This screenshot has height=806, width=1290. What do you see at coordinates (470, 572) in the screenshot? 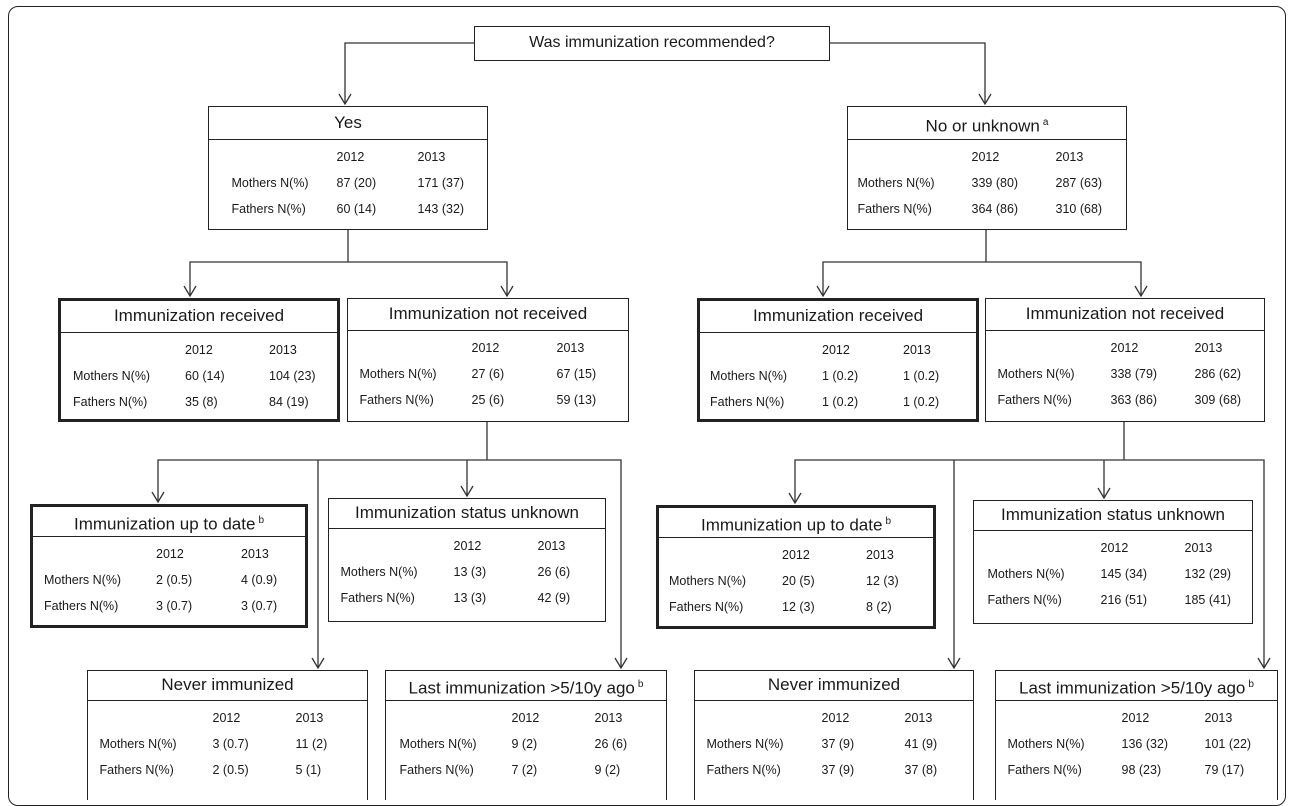
I see `value-2012: 13 (3)` at bounding box center [470, 572].